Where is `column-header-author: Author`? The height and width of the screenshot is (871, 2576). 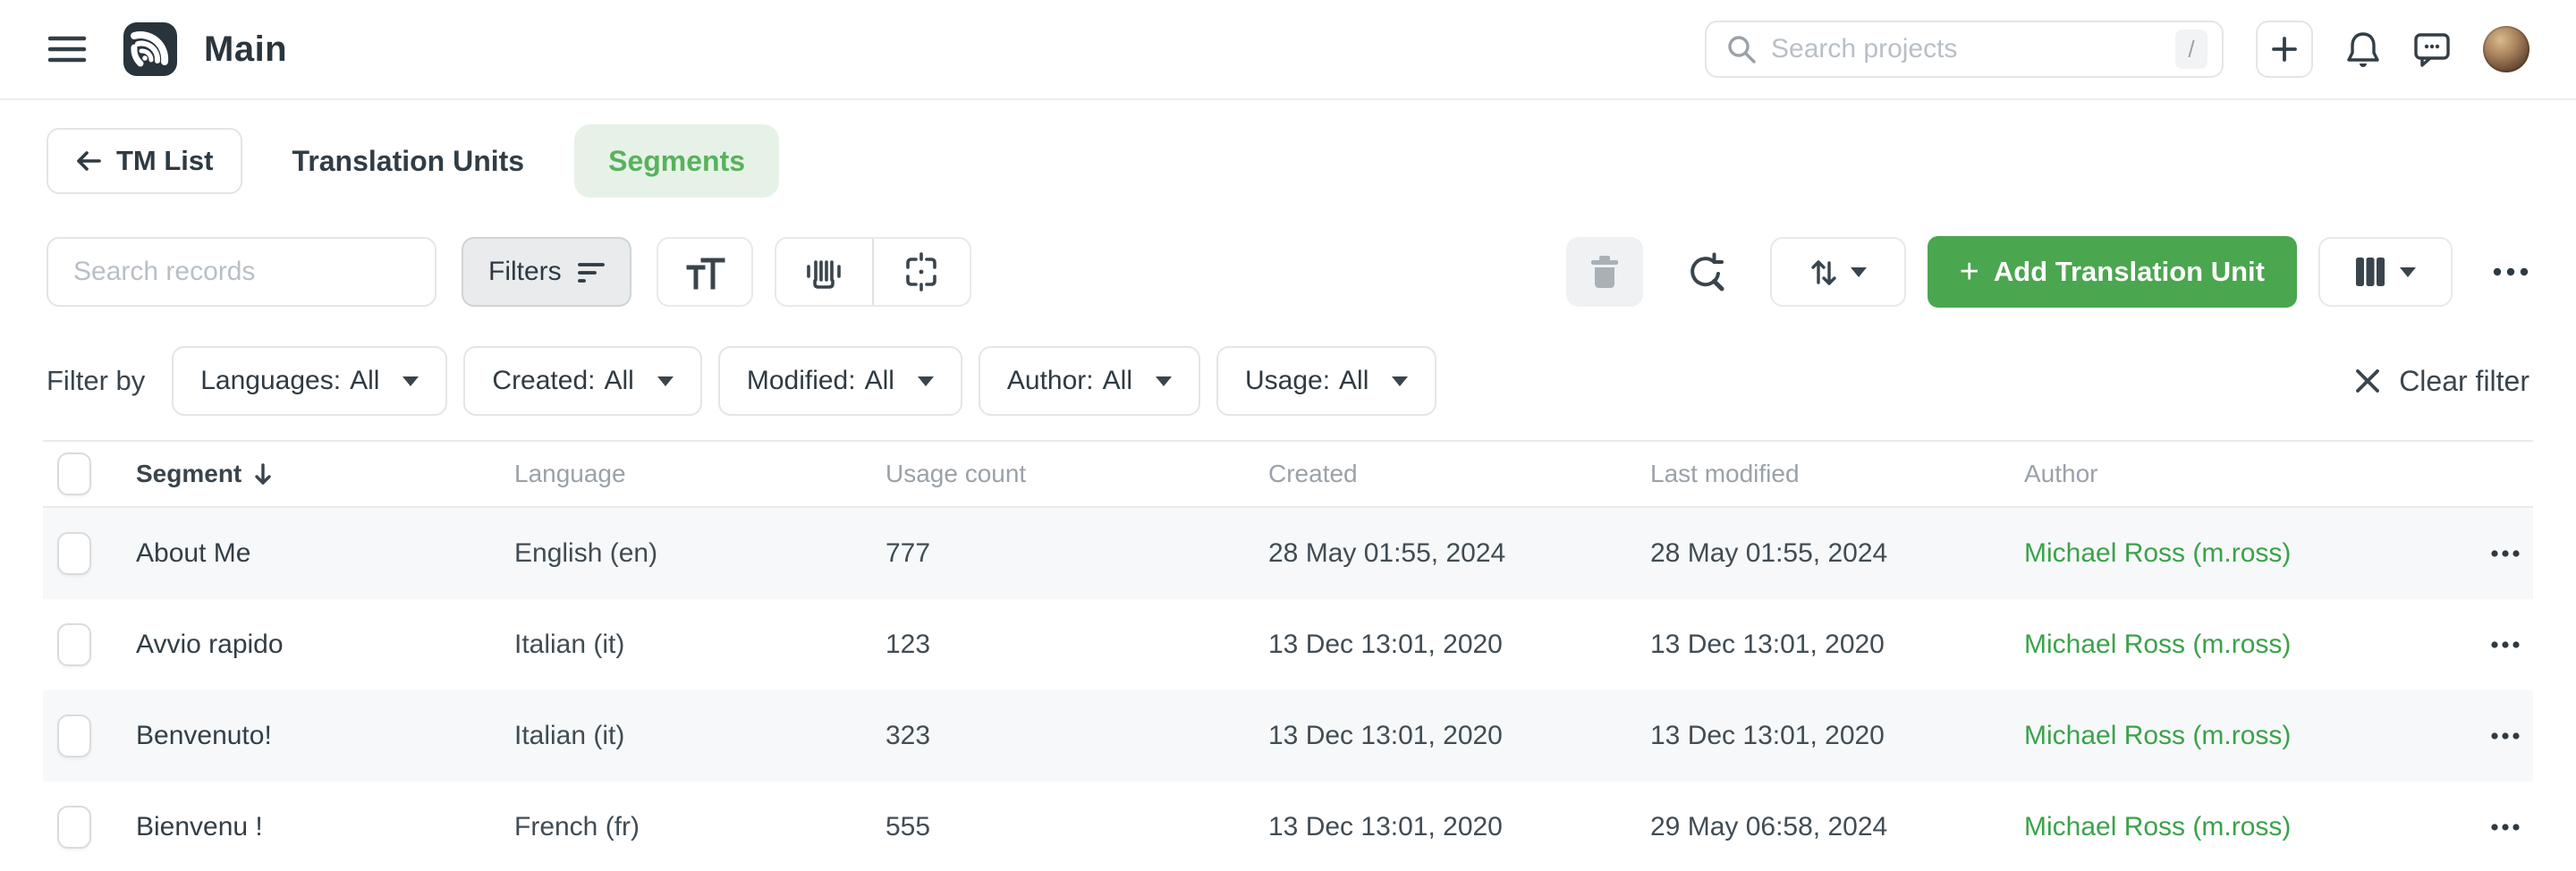 column-header-author: Author is located at coordinates (2061, 473).